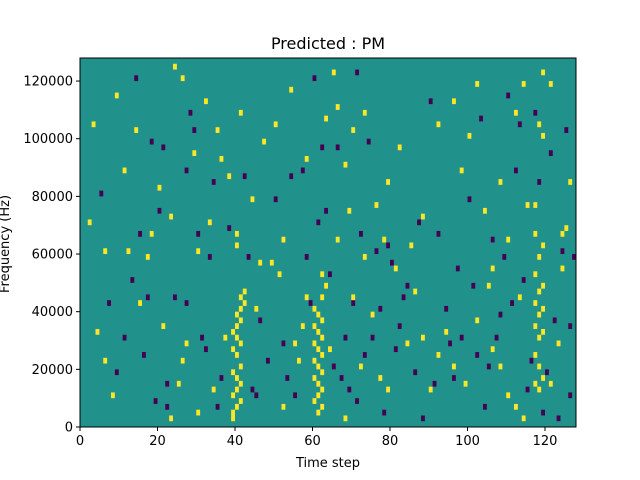 This screenshot has width=640, height=480. I want to click on y-tick-label: 120000, so click(48, 82).